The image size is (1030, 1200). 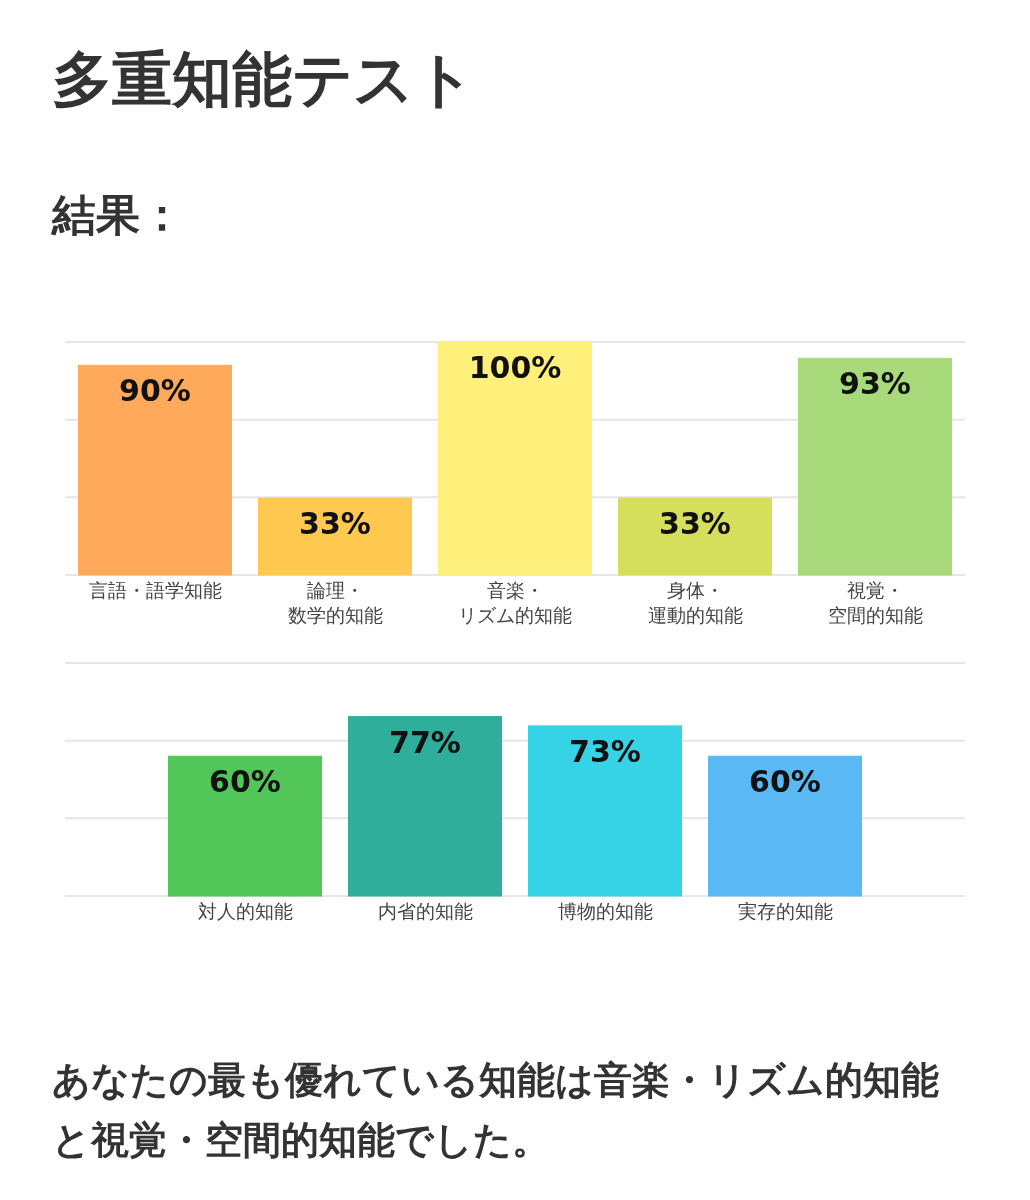 I want to click on x-tick-label: 内省的知能, so click(x=425, y=911).